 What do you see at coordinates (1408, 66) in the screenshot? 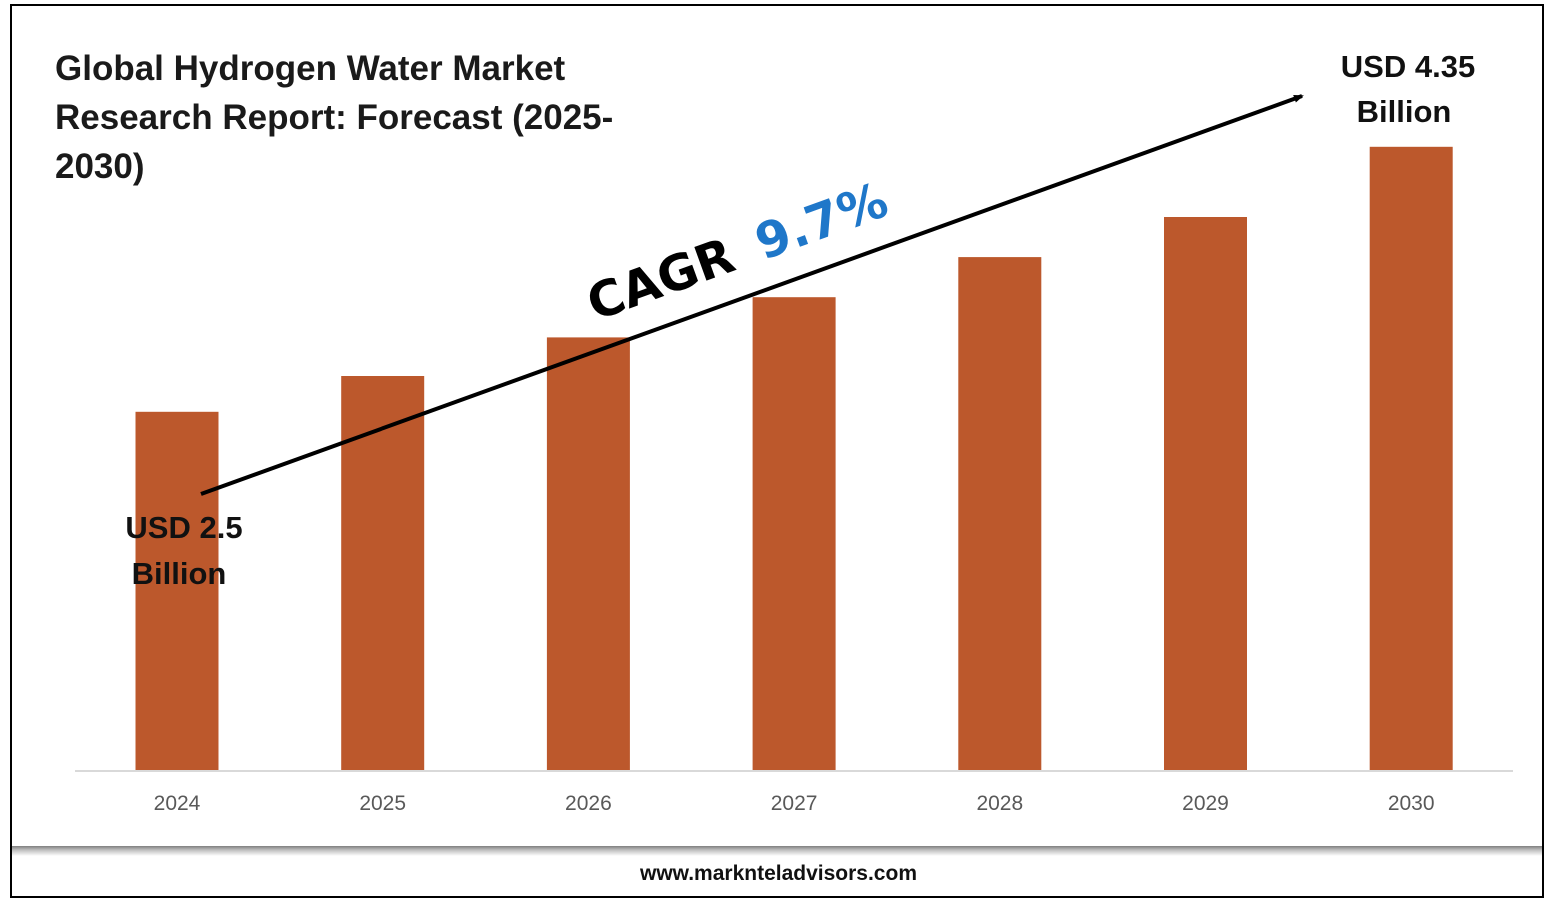
I see `end-value-label-line1: USD 4.35` at bounding box center [1408, 66].